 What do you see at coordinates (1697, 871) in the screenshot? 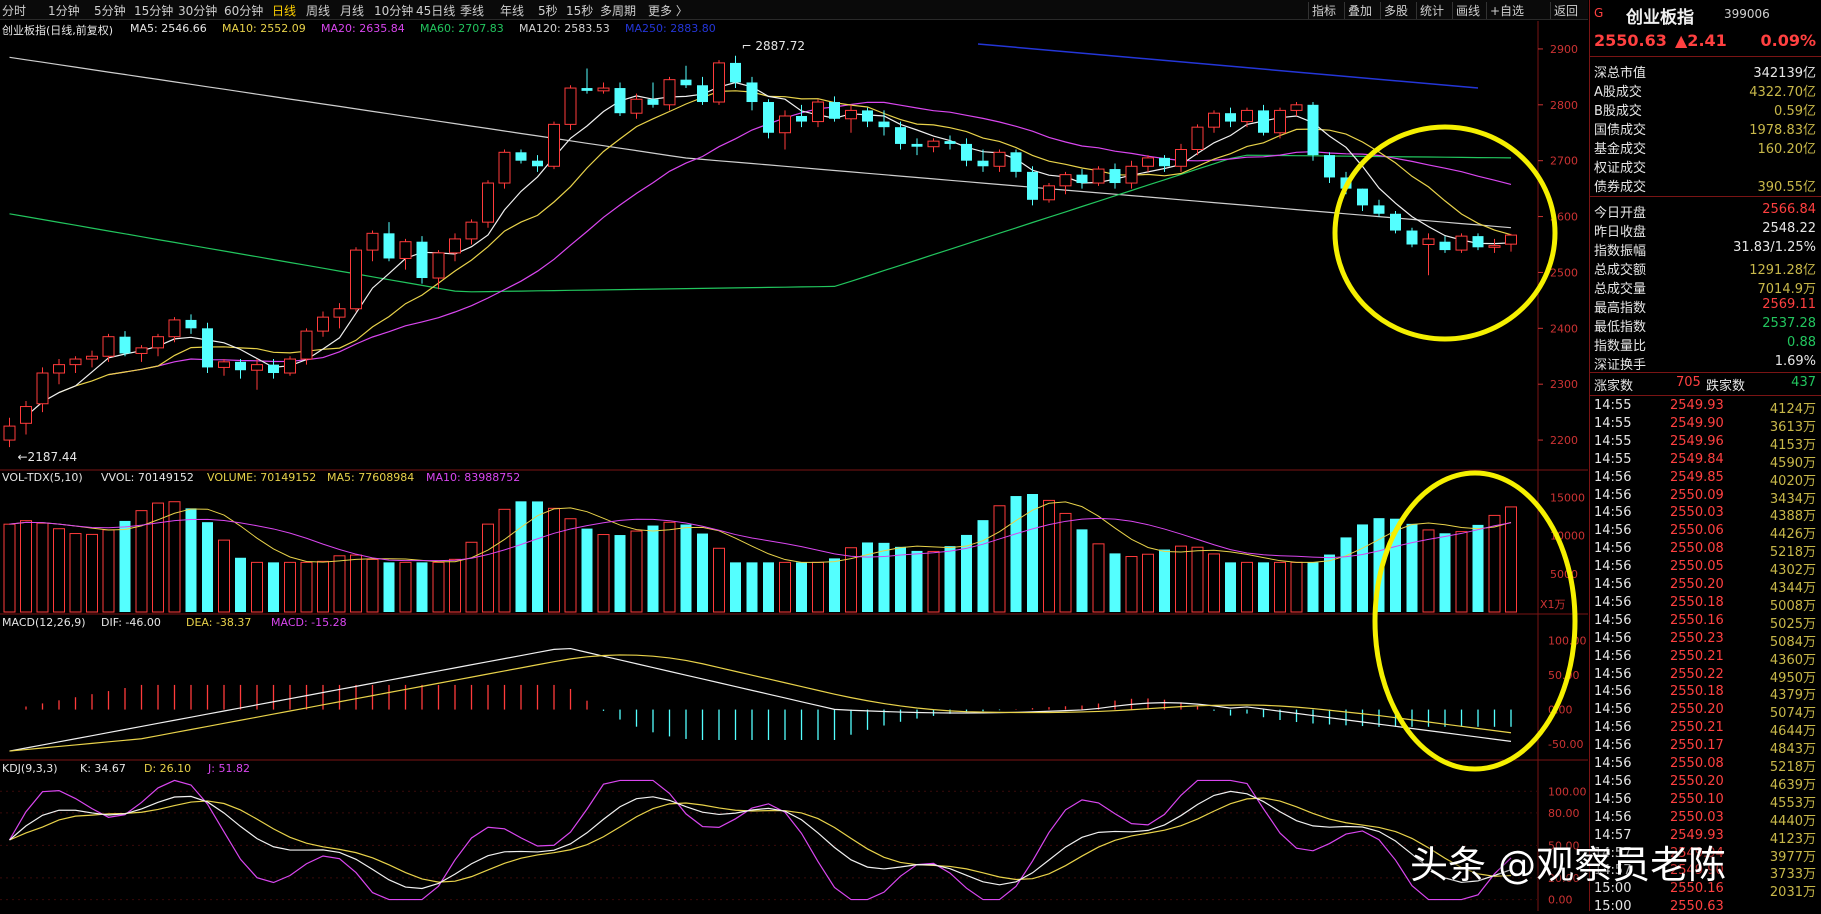
I see `tick-price-26: 2549.90` at bounding box center [1697, 871].